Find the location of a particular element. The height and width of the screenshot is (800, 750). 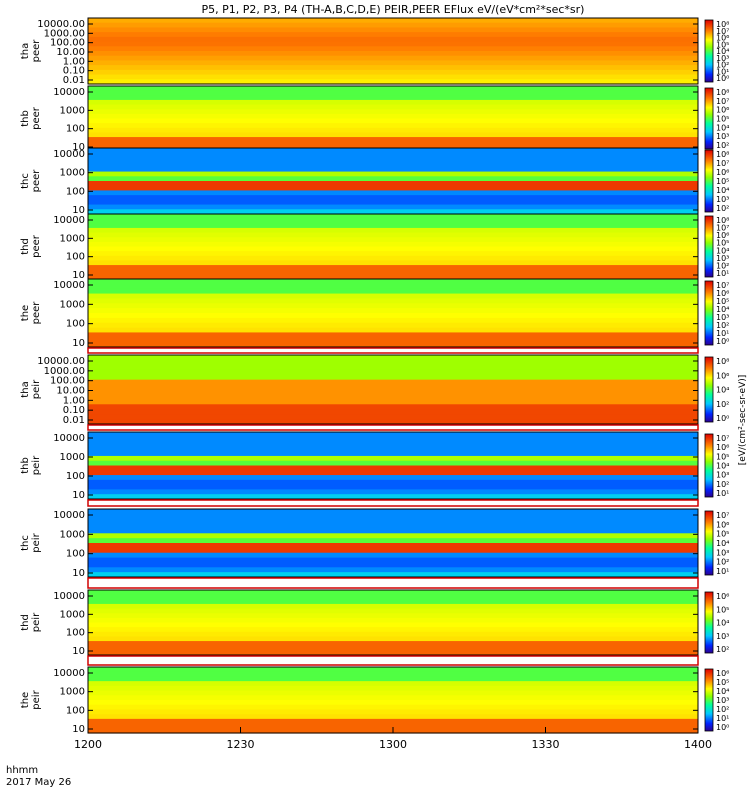

y-tick-label: 10000.00 is located at coordinates (61, 24).